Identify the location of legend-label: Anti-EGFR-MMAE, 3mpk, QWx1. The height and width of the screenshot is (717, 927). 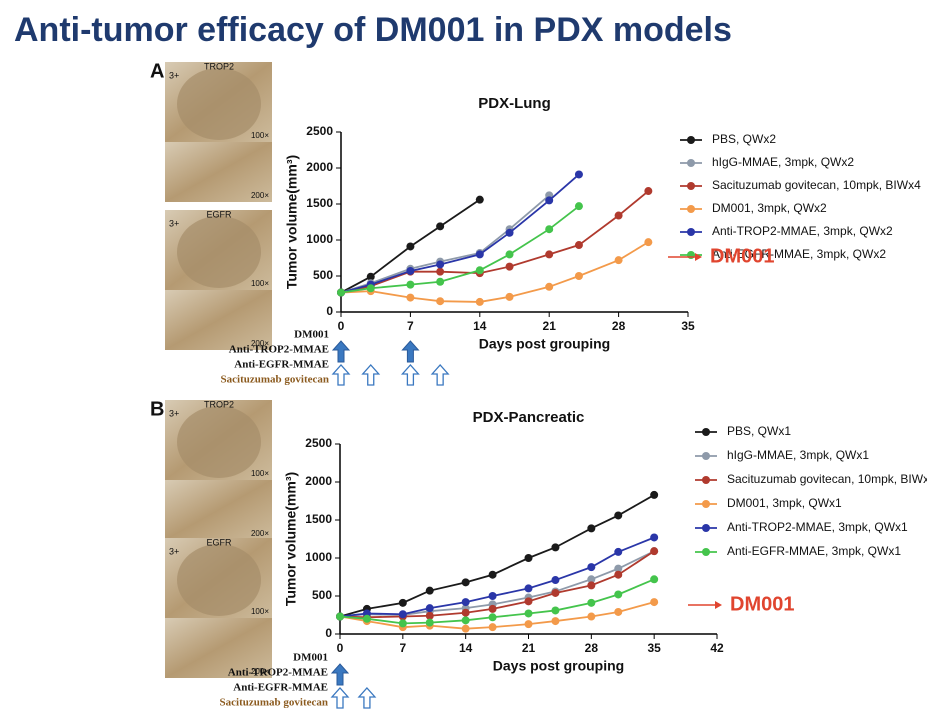
(814, 551).